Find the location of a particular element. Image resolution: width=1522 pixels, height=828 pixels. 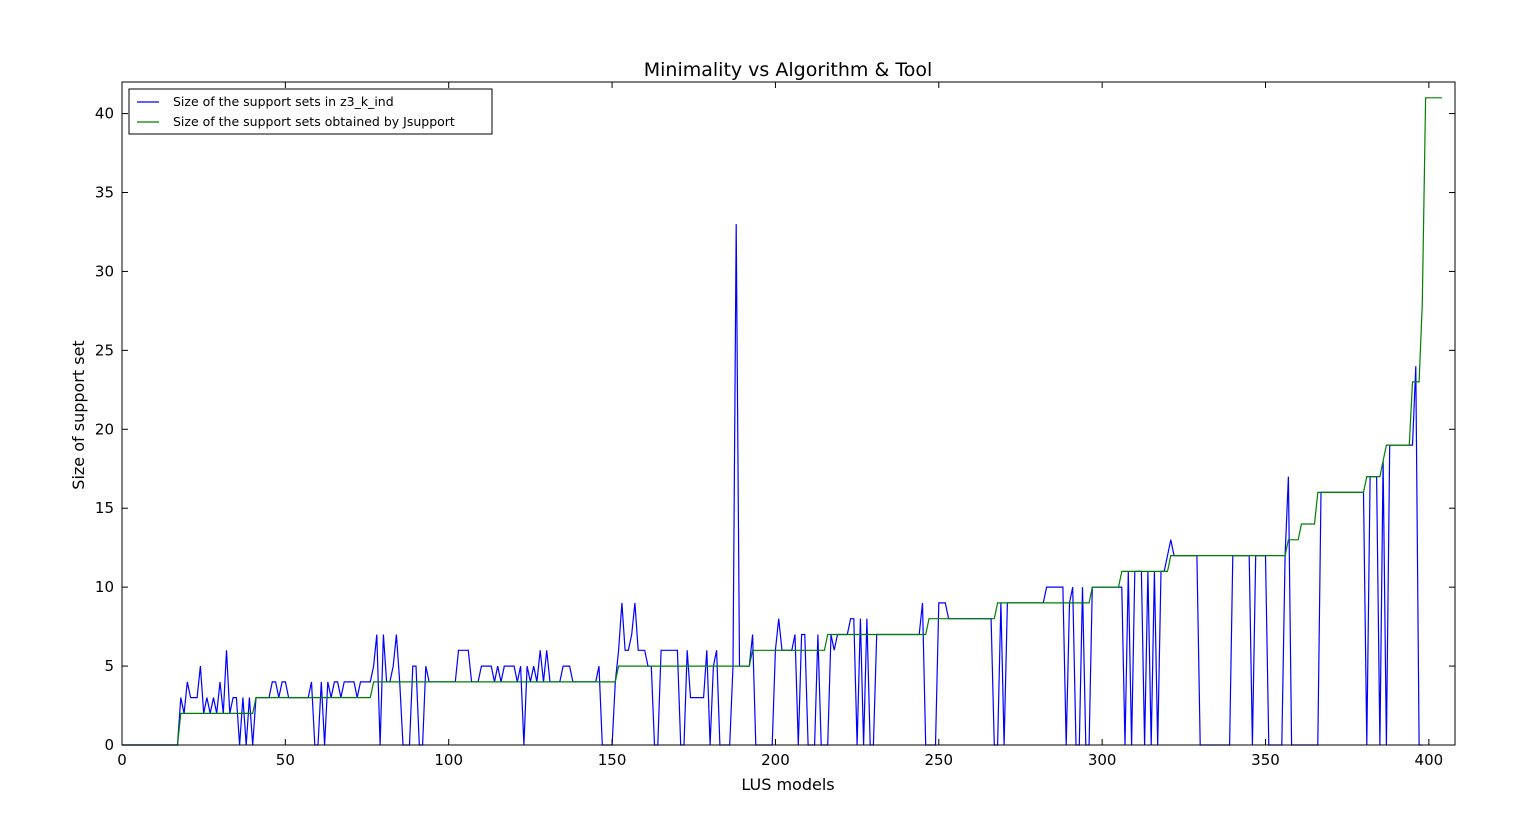

y-axis-label: Size of support set is located at coordinates (78, 414).